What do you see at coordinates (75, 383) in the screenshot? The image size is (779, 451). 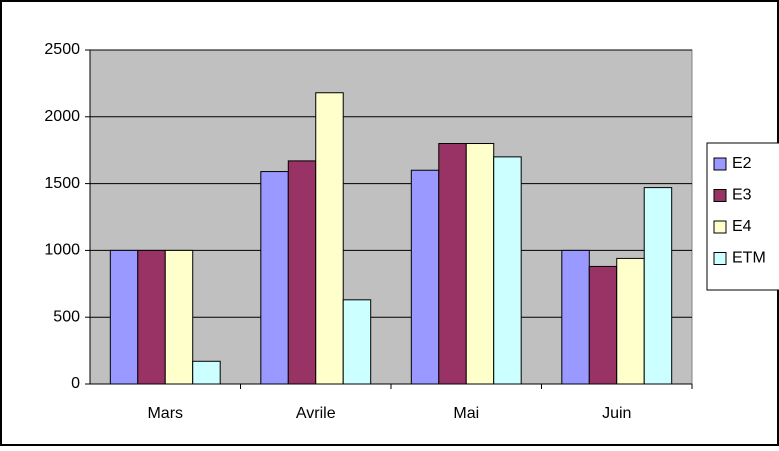 I see `y-tick-label: 0` at bounding box center [75, 383].